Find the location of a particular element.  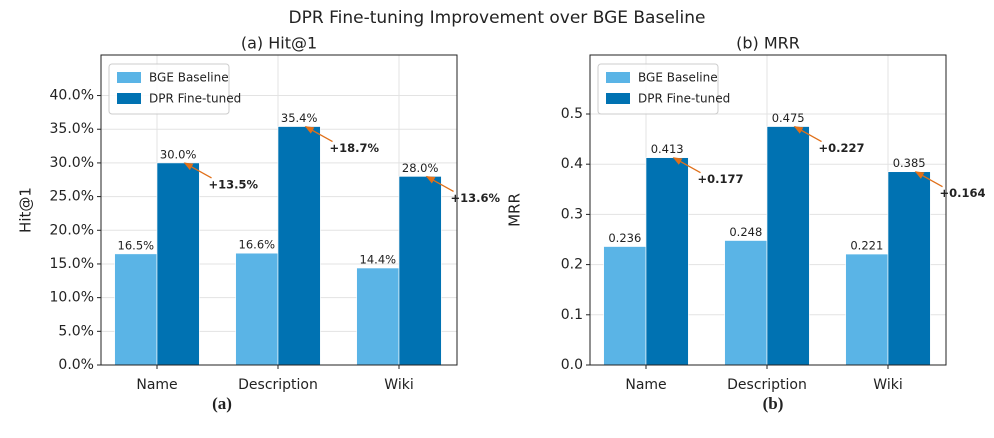

value-label: 30.0% is located at coordinates (178, 154).